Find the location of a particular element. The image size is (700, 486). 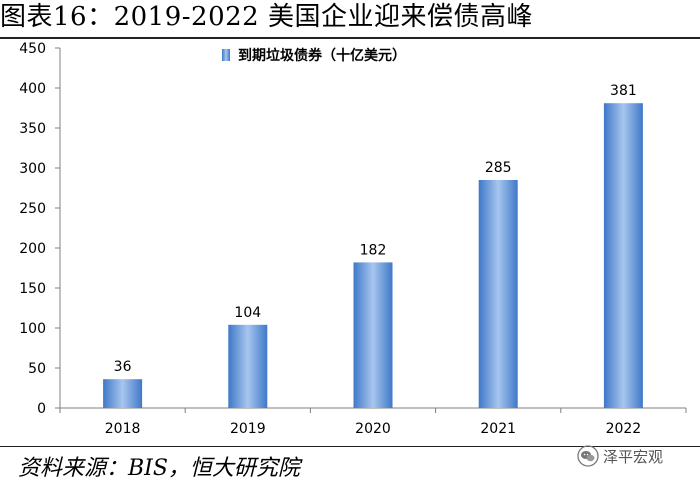

wechat-icon is located at coordinates (588, 456).